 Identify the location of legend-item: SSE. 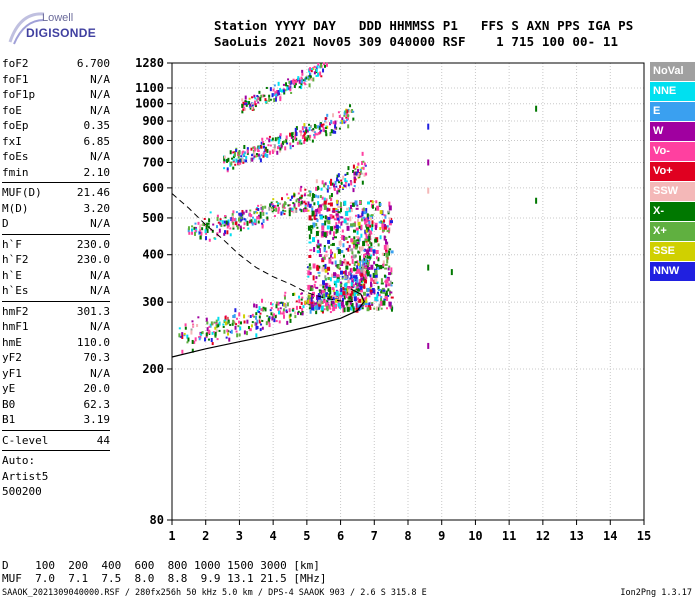
(672, 251).